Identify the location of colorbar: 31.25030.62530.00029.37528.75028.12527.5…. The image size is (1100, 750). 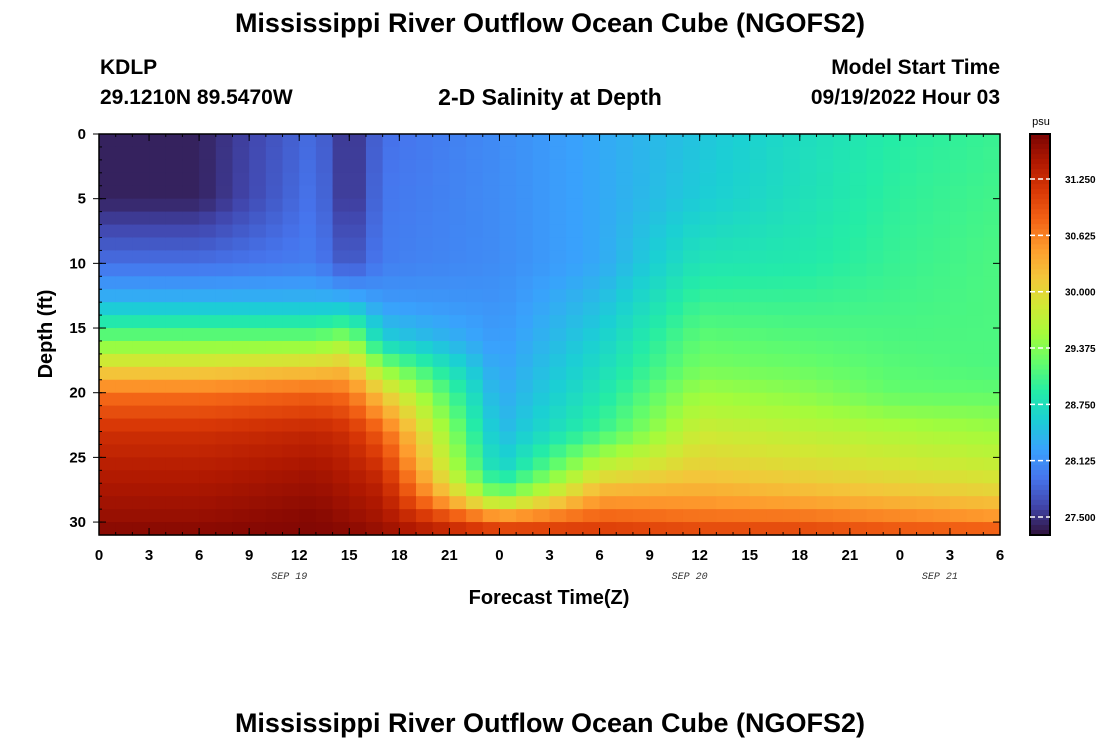
(1062, 334).